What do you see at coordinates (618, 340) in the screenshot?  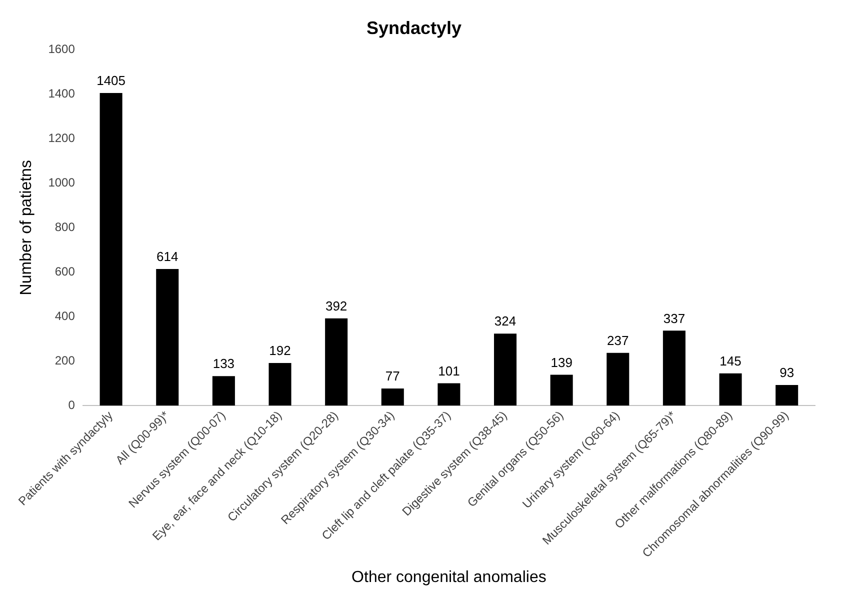 I see `data-label: 237` at bounding box center [618, 340].